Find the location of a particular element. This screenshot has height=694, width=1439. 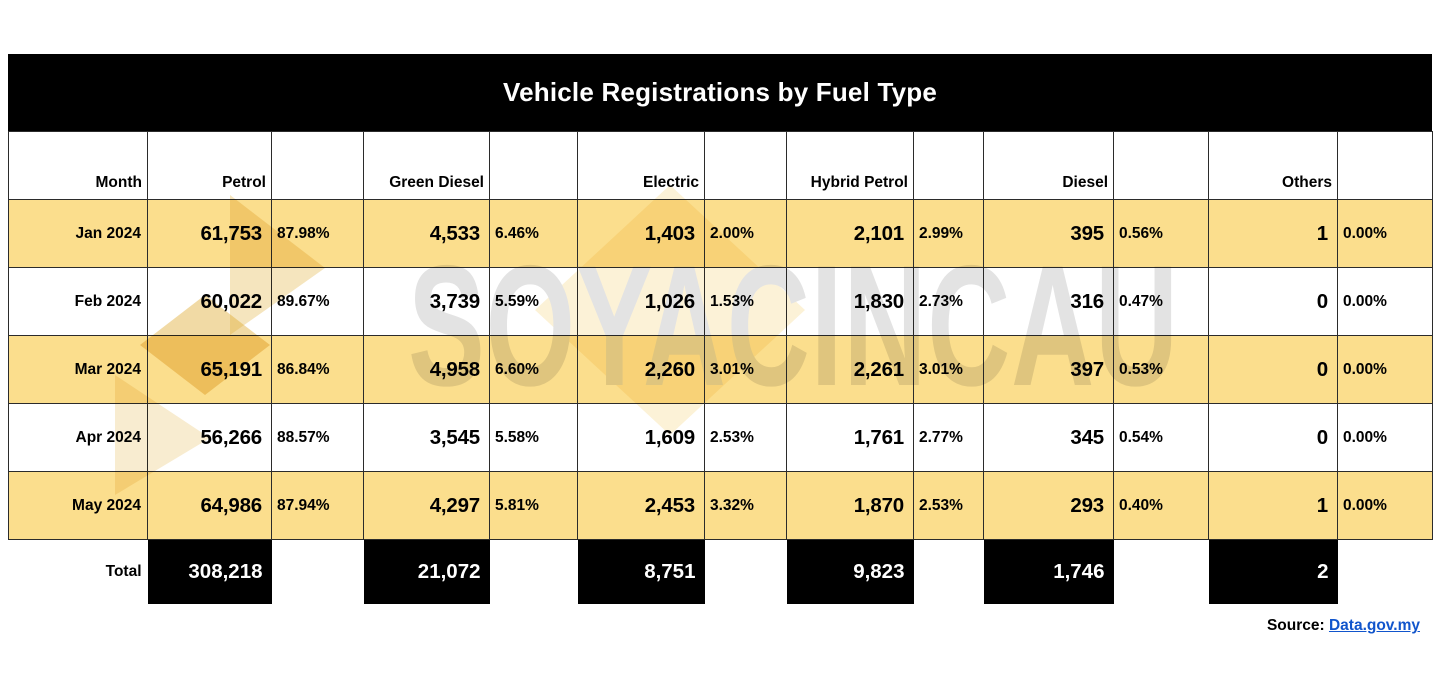

page-title: Vehicle Registrations by Fuel Type is located at coordinates (720, 92).